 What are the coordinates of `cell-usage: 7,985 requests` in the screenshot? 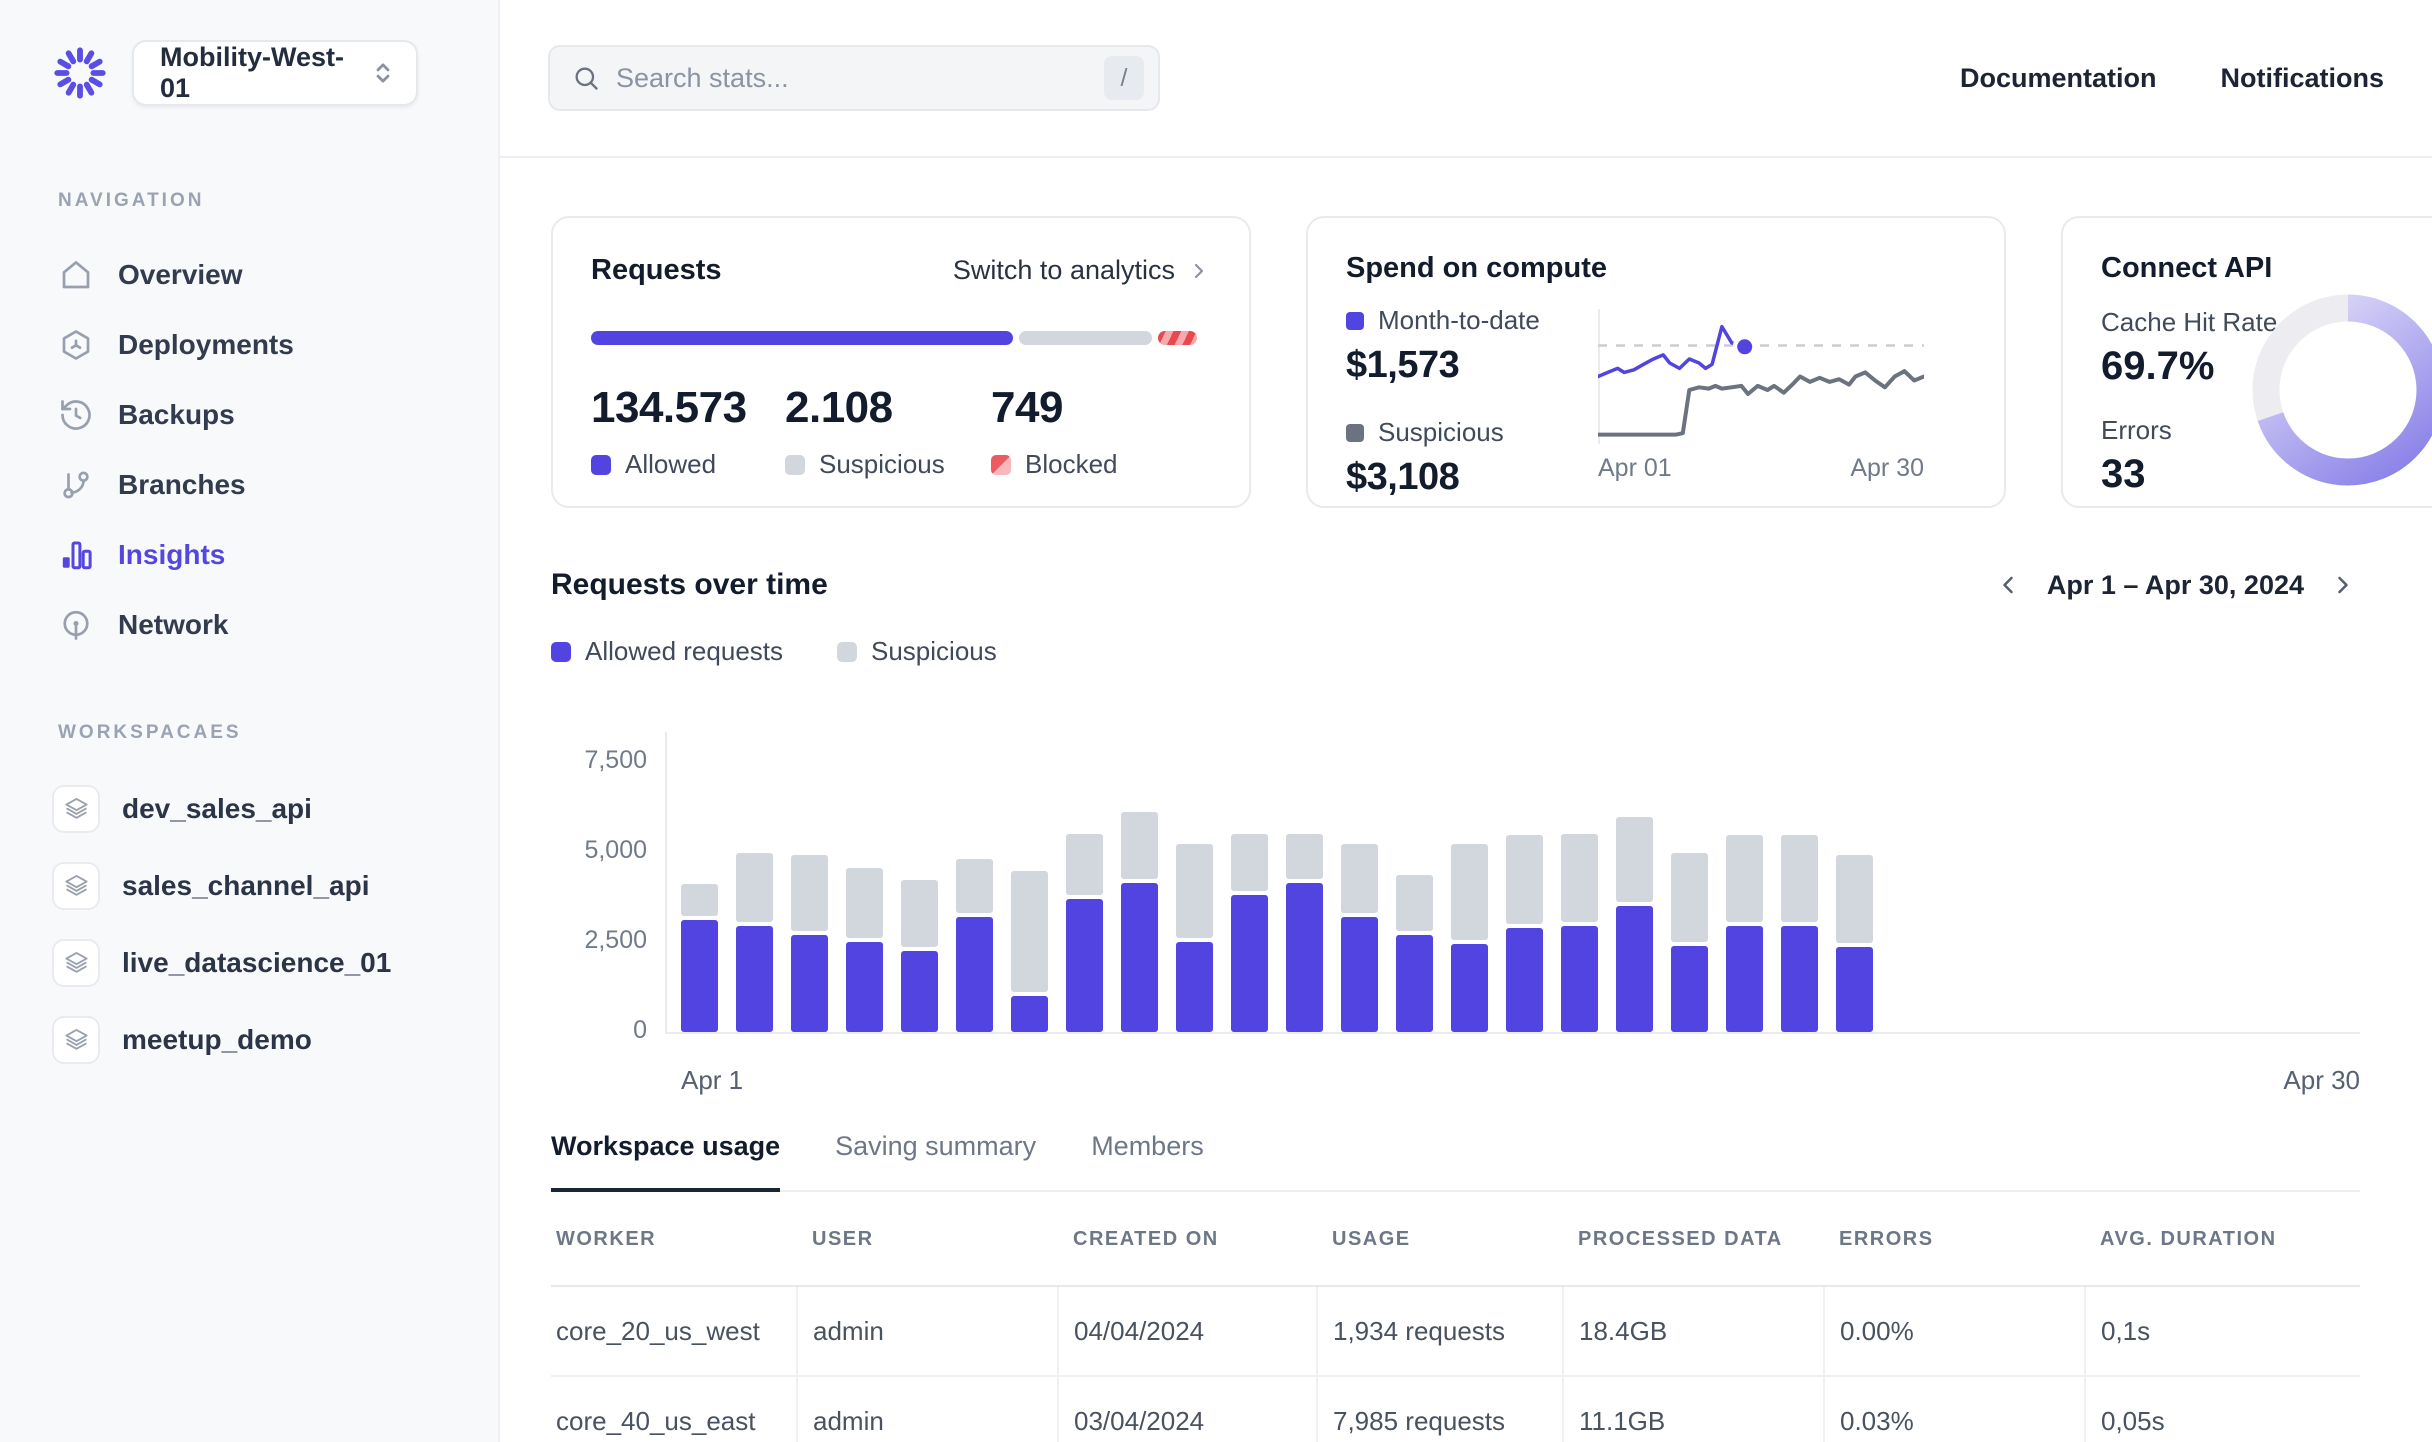 It's located at (1439, 1409).